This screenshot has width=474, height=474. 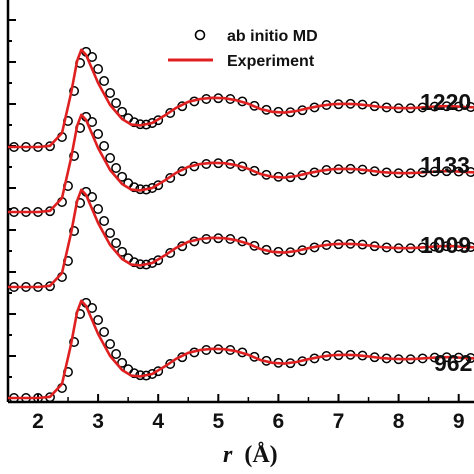 I want to click on x-axis-unit: (Å), so click(x=260, y=455).